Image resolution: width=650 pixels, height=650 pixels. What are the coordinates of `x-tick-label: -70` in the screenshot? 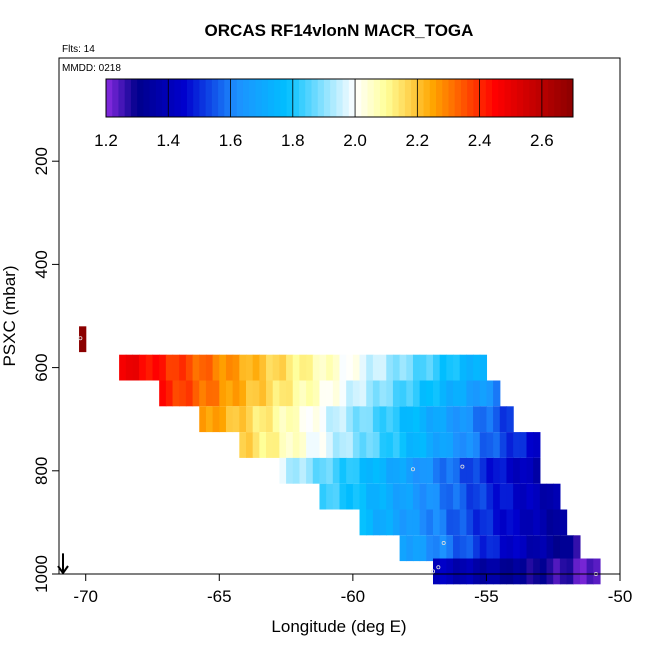 It's located at (85, 596).